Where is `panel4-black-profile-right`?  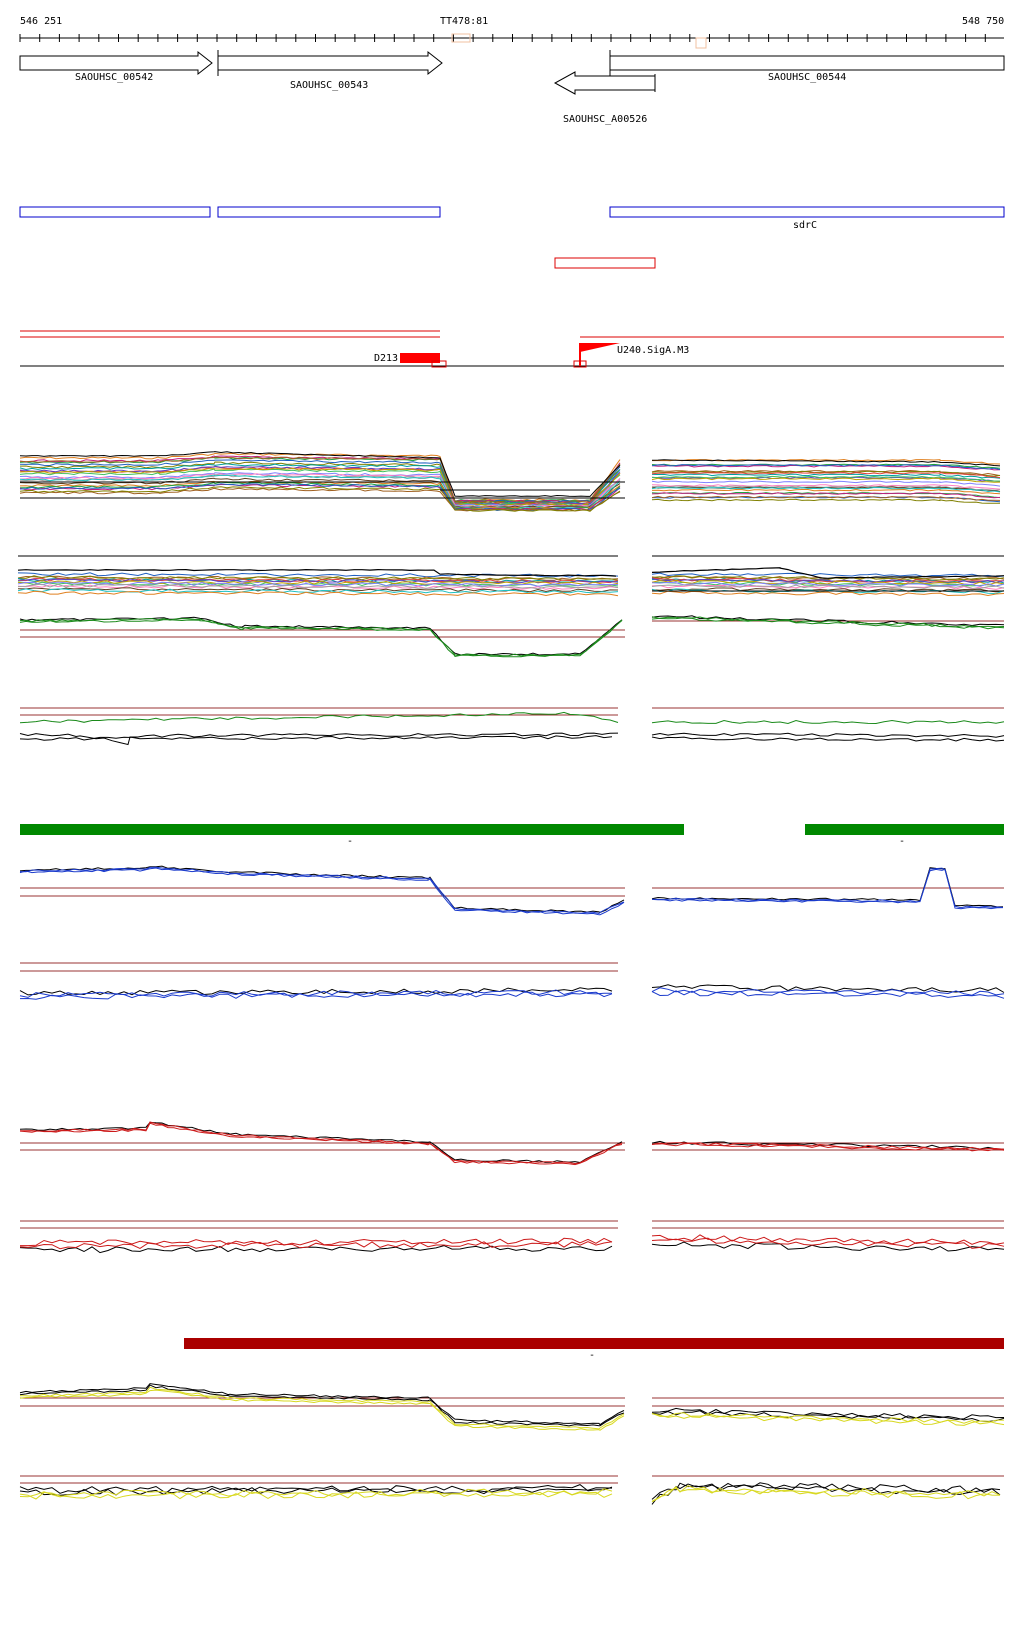
panel4-black-profile-right is located at coordinates (828, 739).